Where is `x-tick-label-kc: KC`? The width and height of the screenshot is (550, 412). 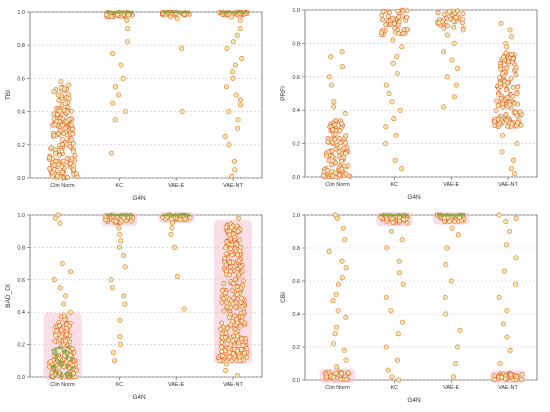
x-tick-label-kc: KC is located at coordinates (119, 385).